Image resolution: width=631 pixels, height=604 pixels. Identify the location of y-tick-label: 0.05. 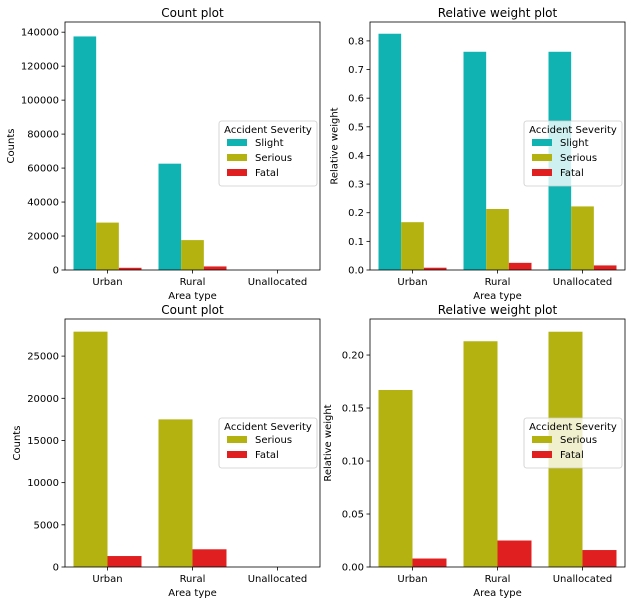
(353, 515).